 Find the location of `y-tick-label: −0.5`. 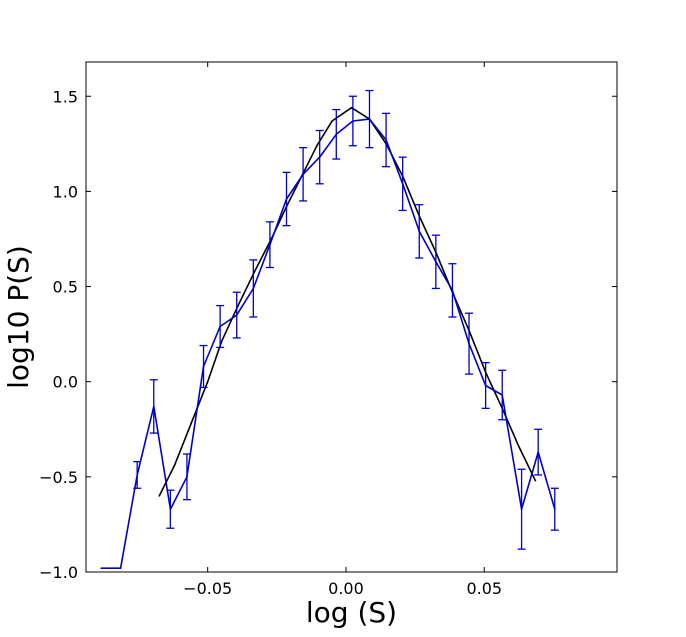

y-tick-label: −0.5 is located at coordinates (58, 477).